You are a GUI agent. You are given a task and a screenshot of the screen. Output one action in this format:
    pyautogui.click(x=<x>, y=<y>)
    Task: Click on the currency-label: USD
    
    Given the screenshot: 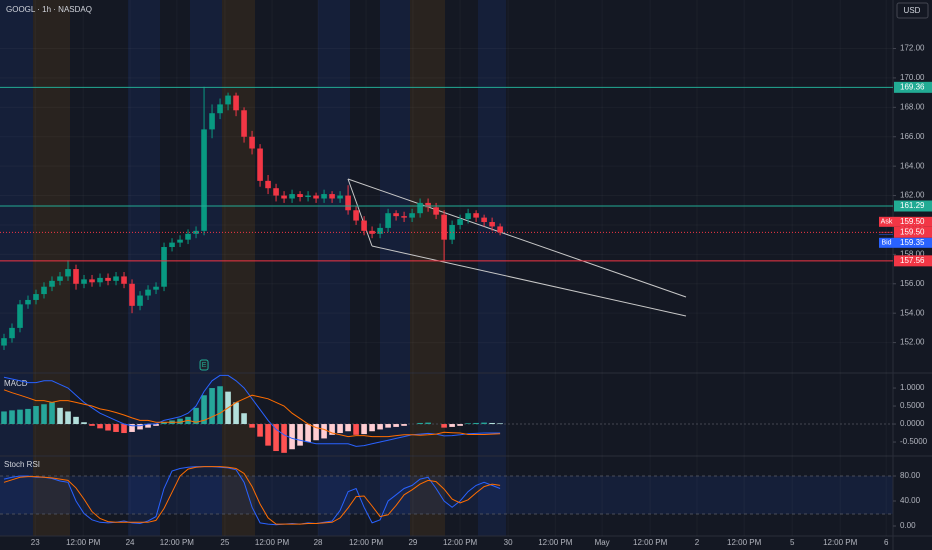 What is the action you would take?
    pyautogui.click(x=912, y=10)
    